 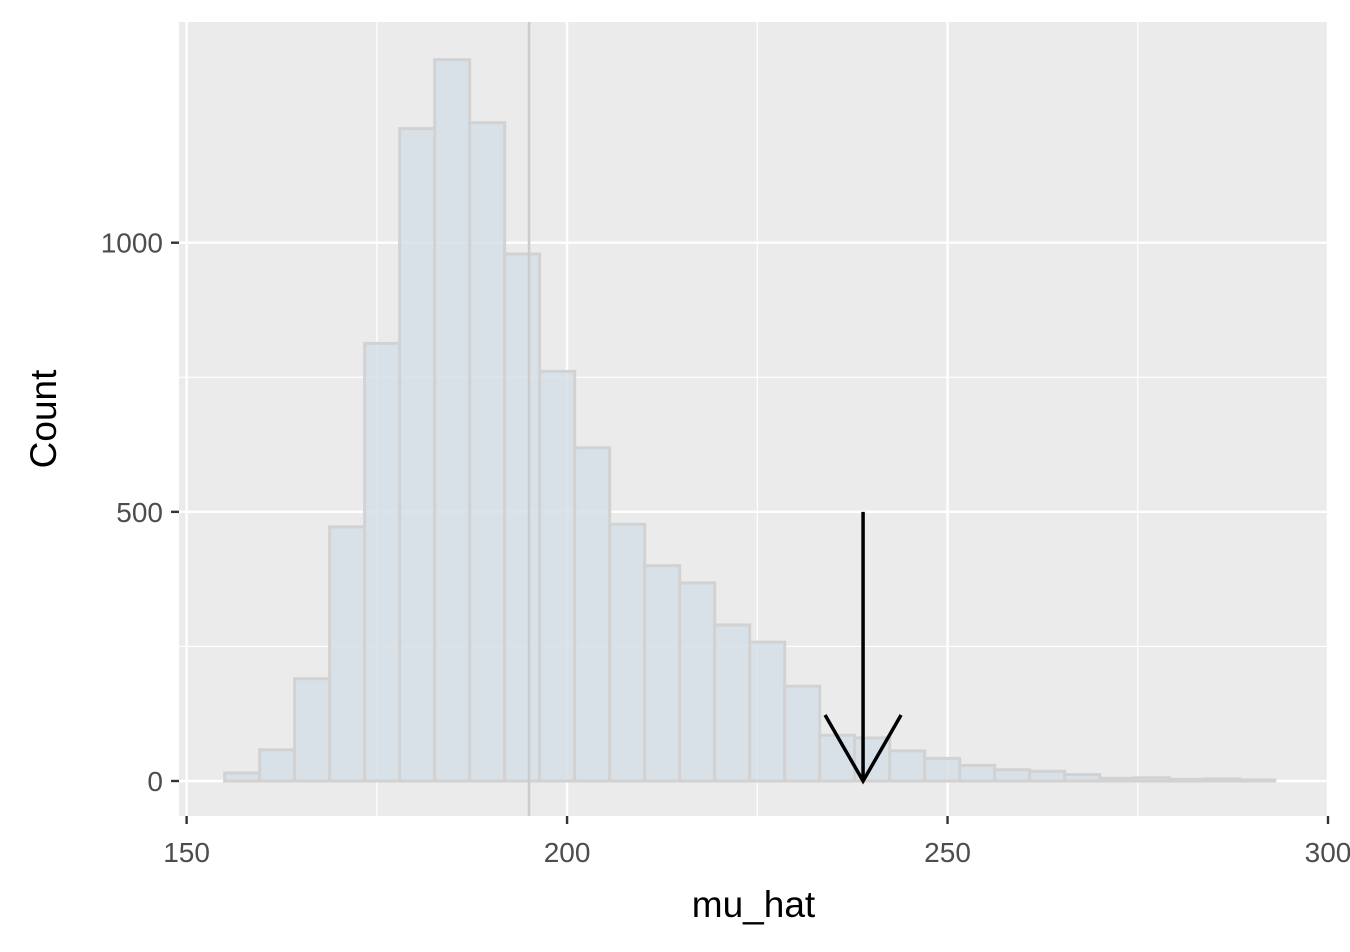 I want to click on arrow-annotation, so click(x=863, y=648).